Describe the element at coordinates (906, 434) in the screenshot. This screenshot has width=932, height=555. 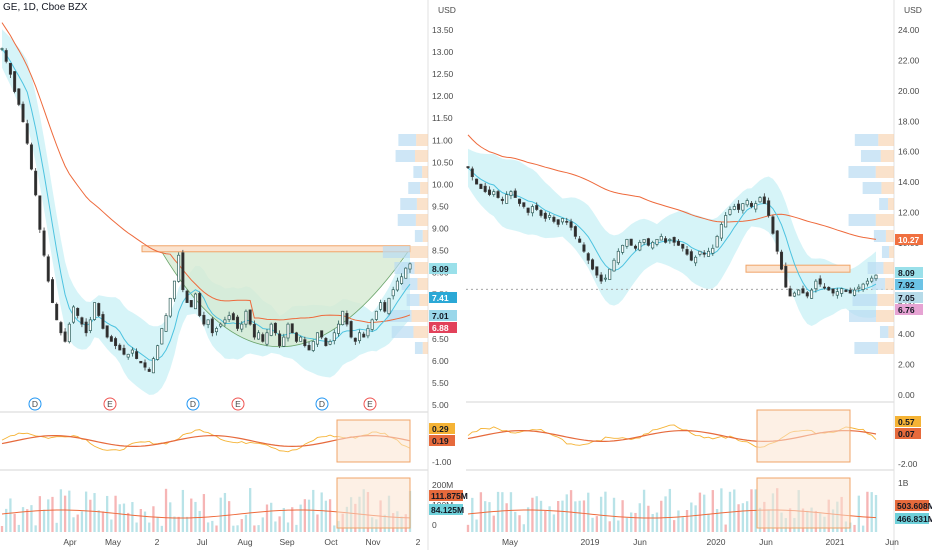
I see `p2-indicator-tag-label: 0.07` at that location.